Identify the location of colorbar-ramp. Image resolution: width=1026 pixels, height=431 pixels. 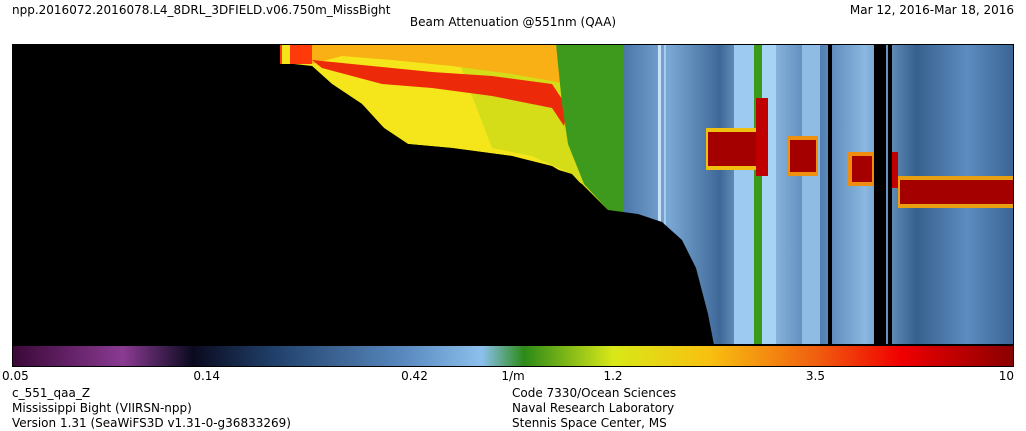
(513, 356).